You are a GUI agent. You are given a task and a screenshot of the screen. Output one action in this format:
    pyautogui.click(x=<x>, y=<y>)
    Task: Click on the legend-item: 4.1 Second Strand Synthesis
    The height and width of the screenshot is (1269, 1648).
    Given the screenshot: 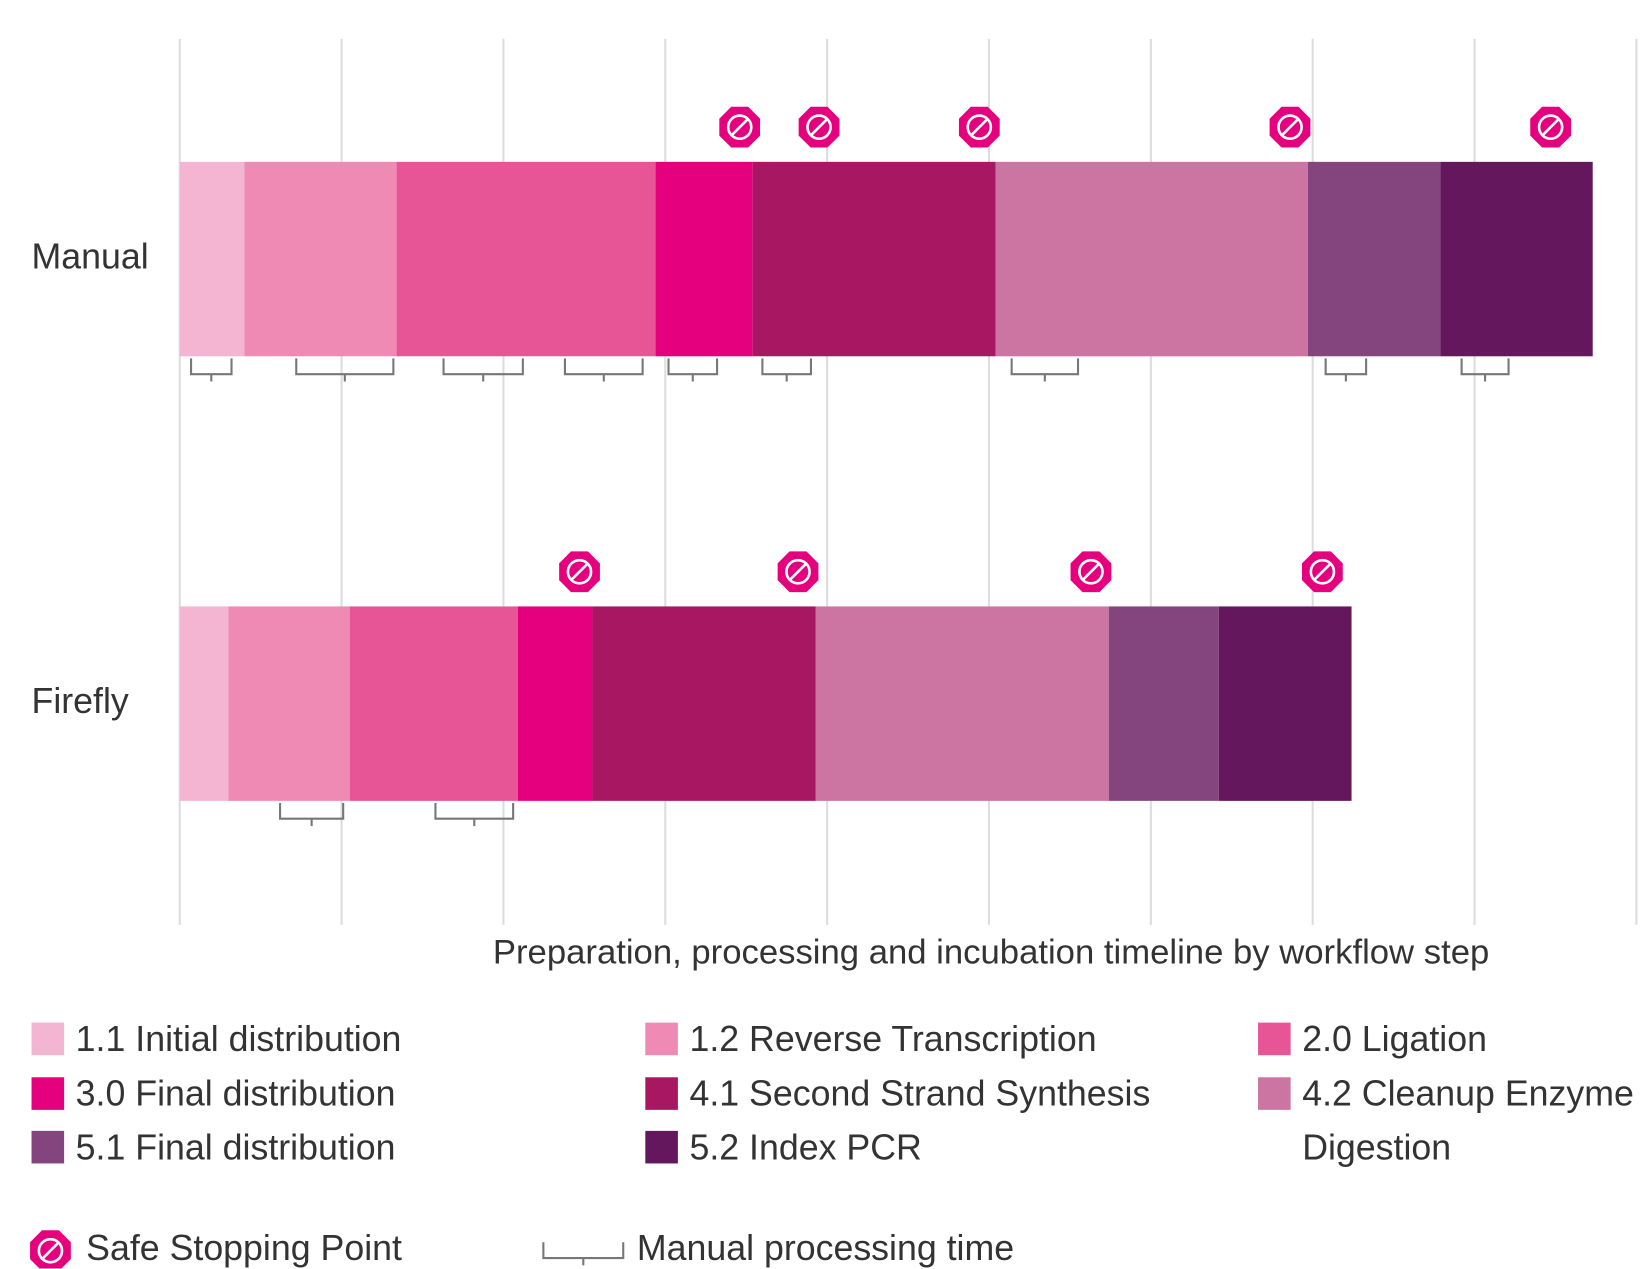 What is the action you would take?
    pyautogui.click(x=940, y=1095)
    